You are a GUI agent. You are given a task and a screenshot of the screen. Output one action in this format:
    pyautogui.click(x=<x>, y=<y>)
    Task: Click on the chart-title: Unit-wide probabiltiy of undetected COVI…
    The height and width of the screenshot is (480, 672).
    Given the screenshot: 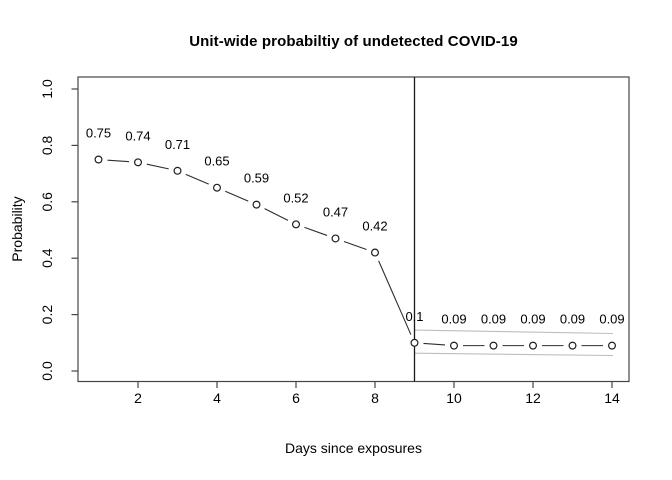 What is the action you would take?
    pyautogui.click(x=353, y=41)
    